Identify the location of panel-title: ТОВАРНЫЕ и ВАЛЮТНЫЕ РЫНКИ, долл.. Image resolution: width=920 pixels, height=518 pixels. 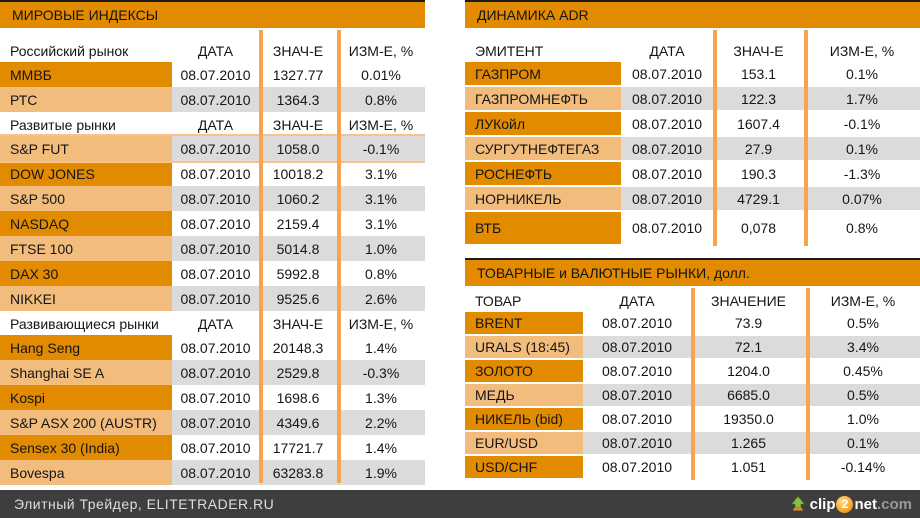
(613, 273).